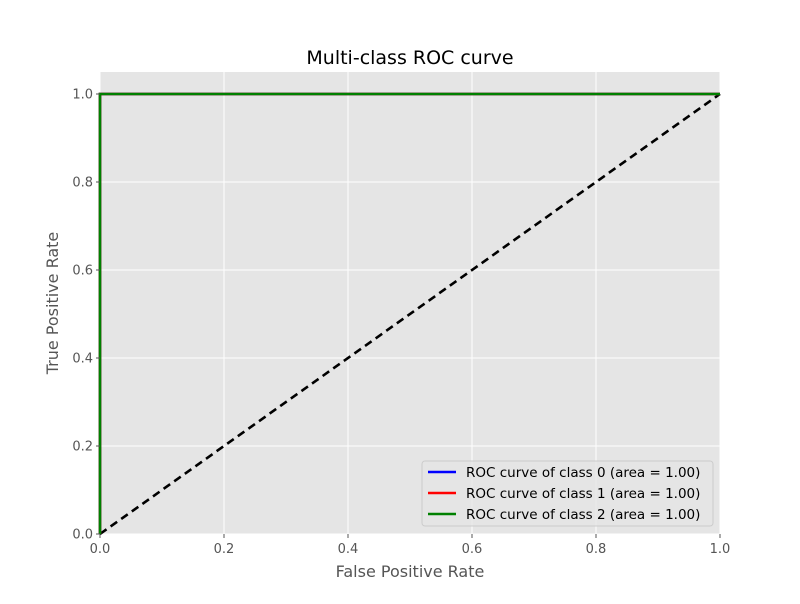 This screenshot has width=800, height=604. Describe the element at coordinates (82, 359) in the screenshot. I see `y-tick-label-2: 0.4` at that location.